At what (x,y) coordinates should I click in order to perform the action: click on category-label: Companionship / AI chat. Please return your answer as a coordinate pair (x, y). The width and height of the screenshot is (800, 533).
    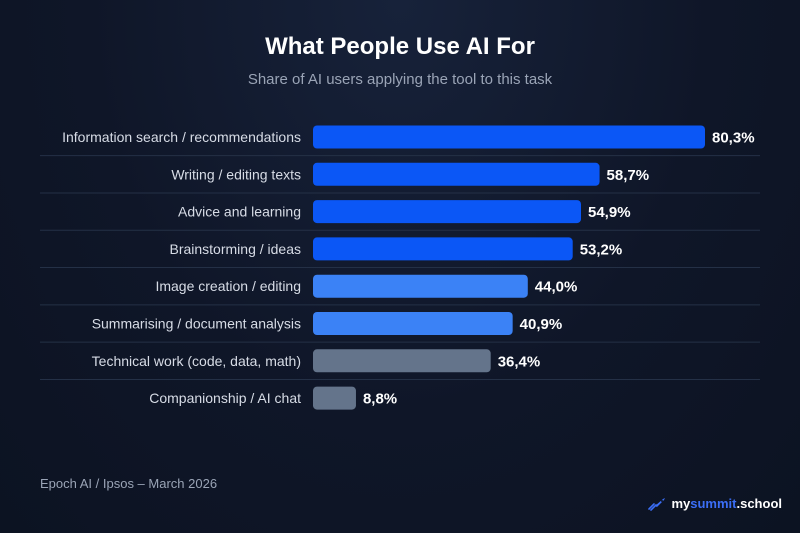
    Looking at the image, I should click on (225, 398).